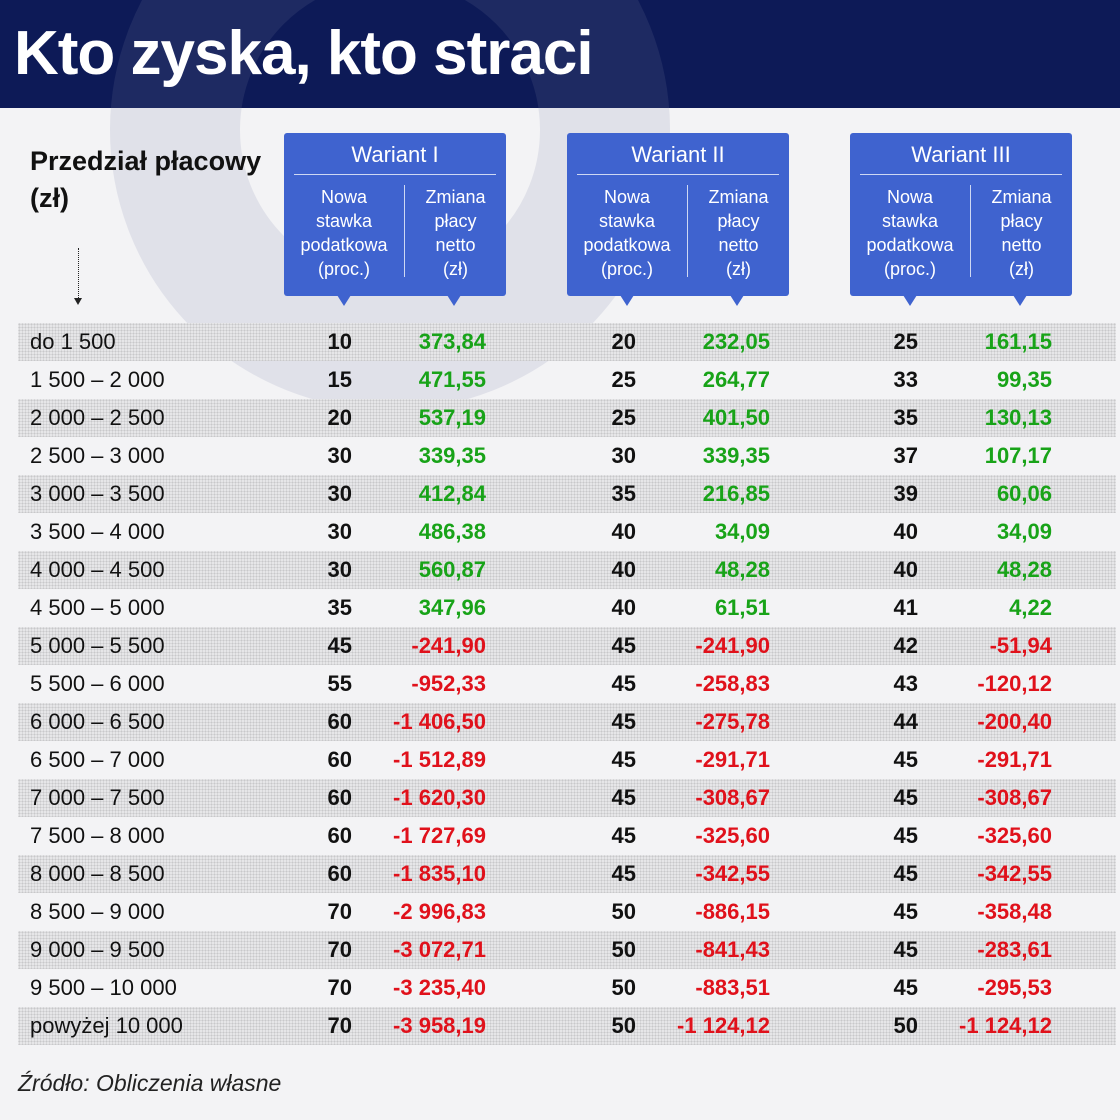 Image resolution: width=1120 pixels, height=1120 pixels. Describe the element at coordinates (339, 607) in the screenshot. I see `variant-1-rate-cell: 35` at that location.